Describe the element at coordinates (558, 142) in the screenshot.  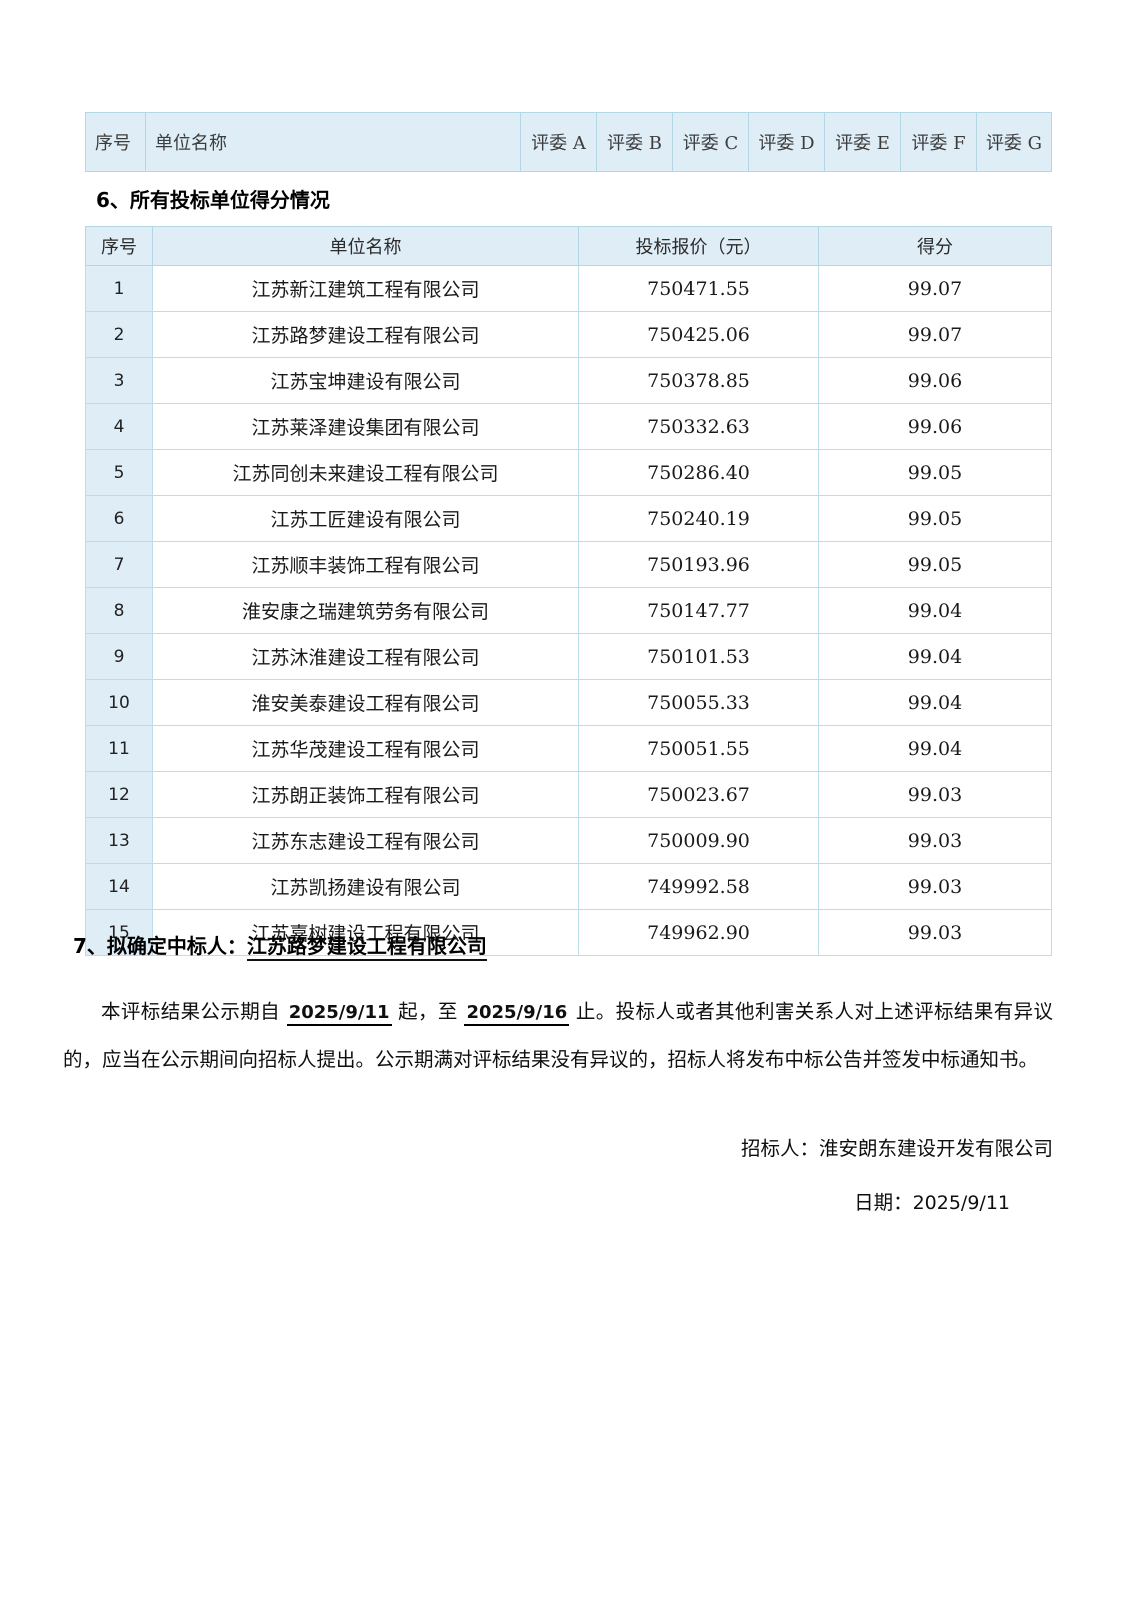
I see `col-header-judge-a: 评委 A` at that location.